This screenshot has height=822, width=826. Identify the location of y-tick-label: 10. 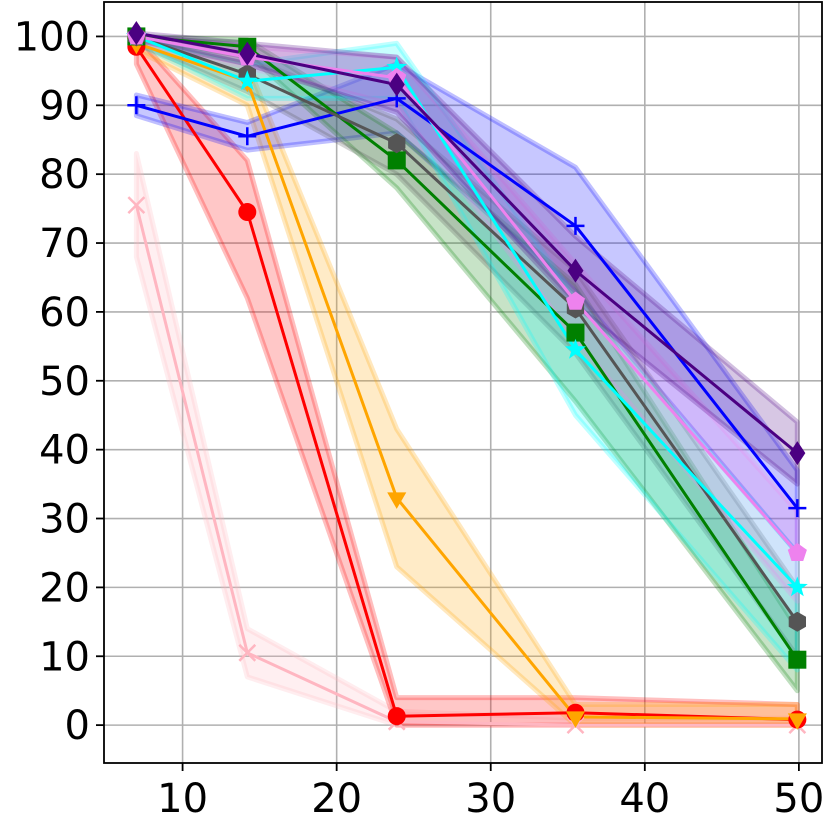
(64, 657).